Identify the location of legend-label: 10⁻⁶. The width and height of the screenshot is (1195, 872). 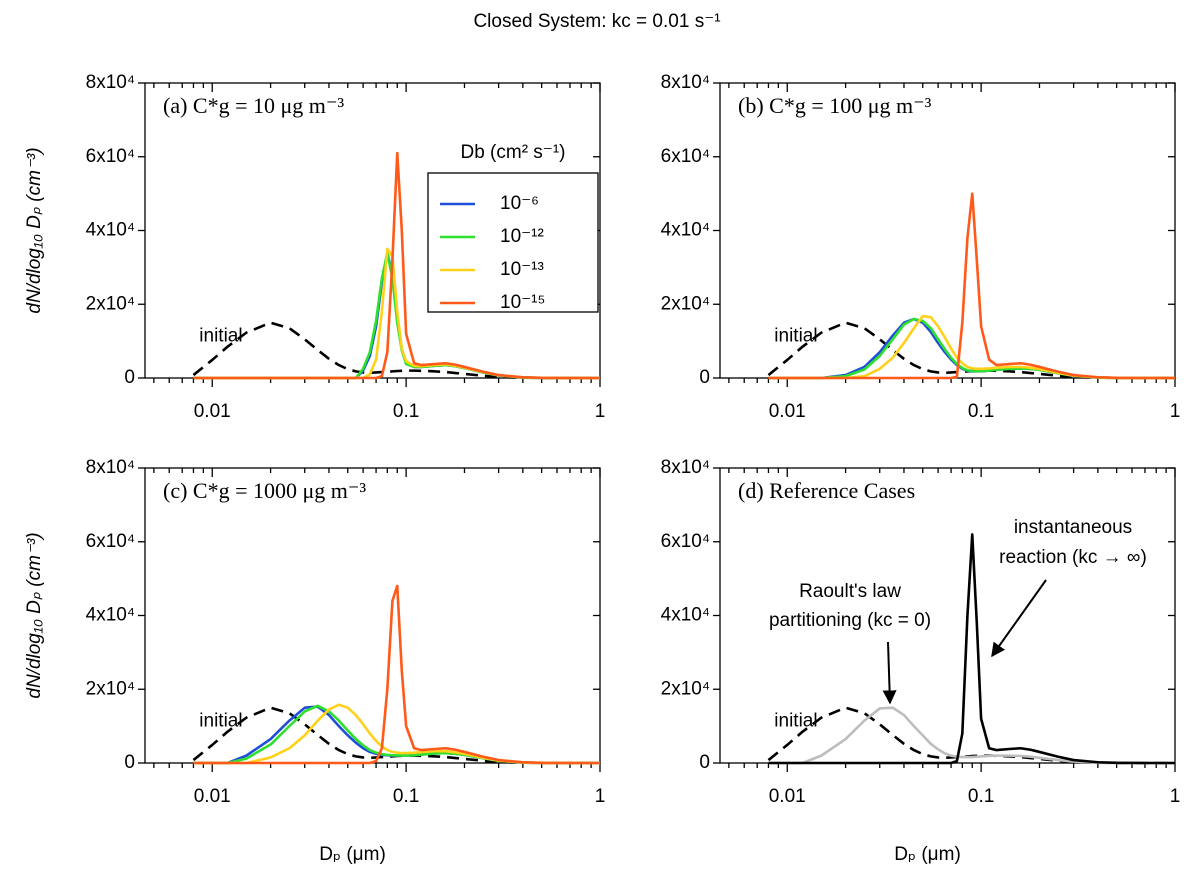
(519, 203).